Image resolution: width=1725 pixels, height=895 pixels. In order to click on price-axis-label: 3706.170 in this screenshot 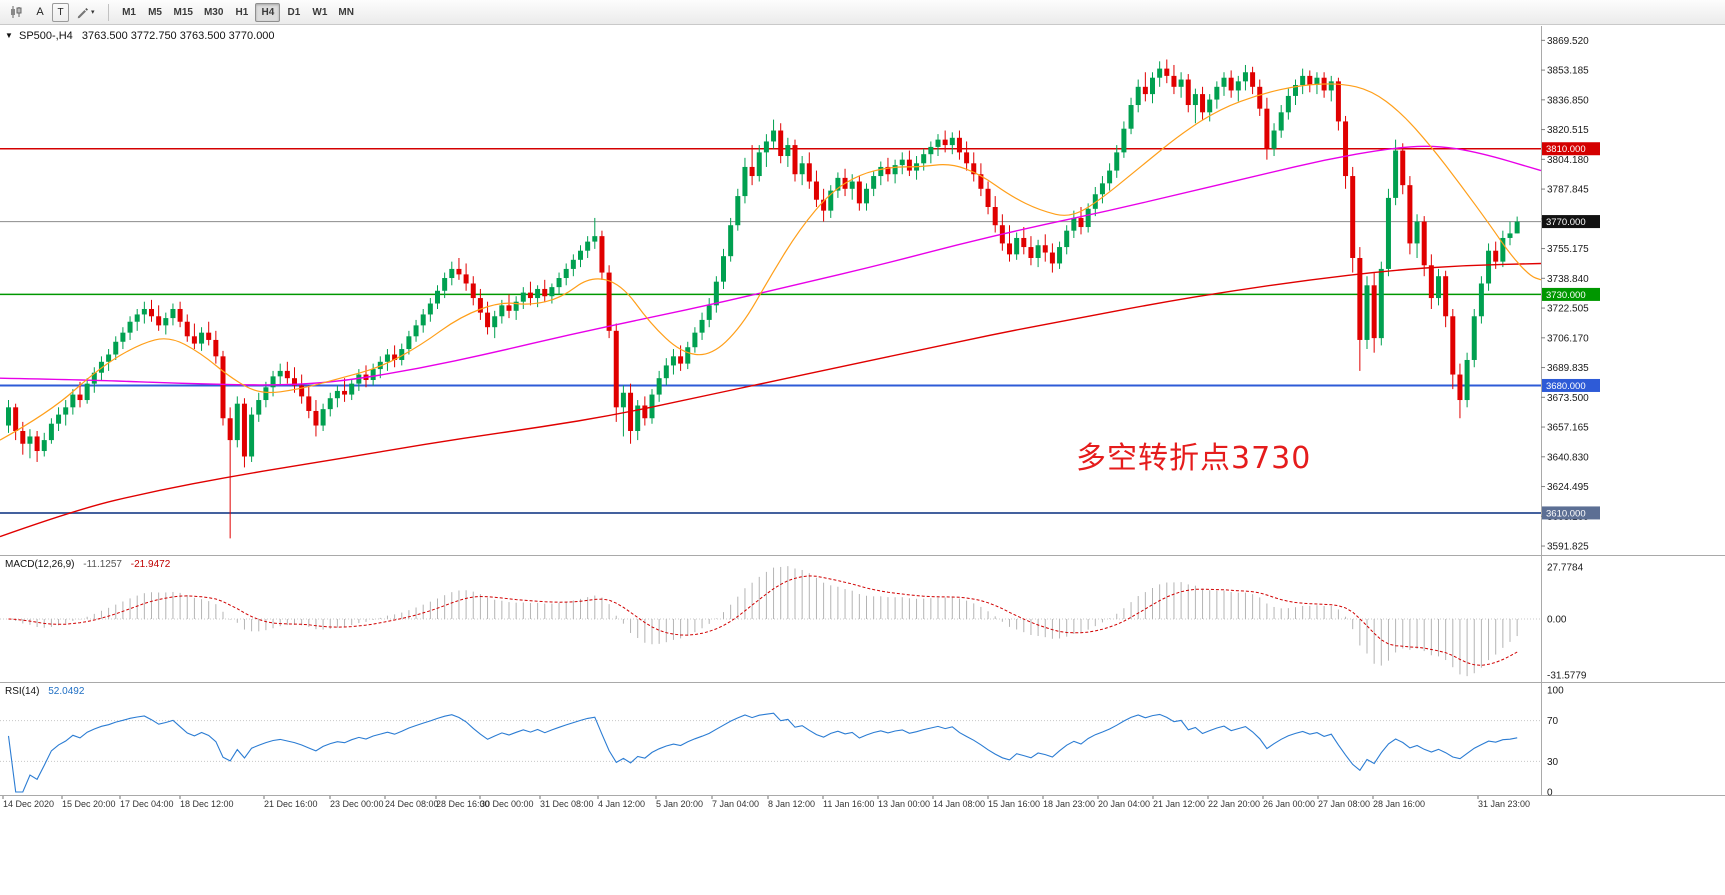, I will do `click(1568, 338)`.